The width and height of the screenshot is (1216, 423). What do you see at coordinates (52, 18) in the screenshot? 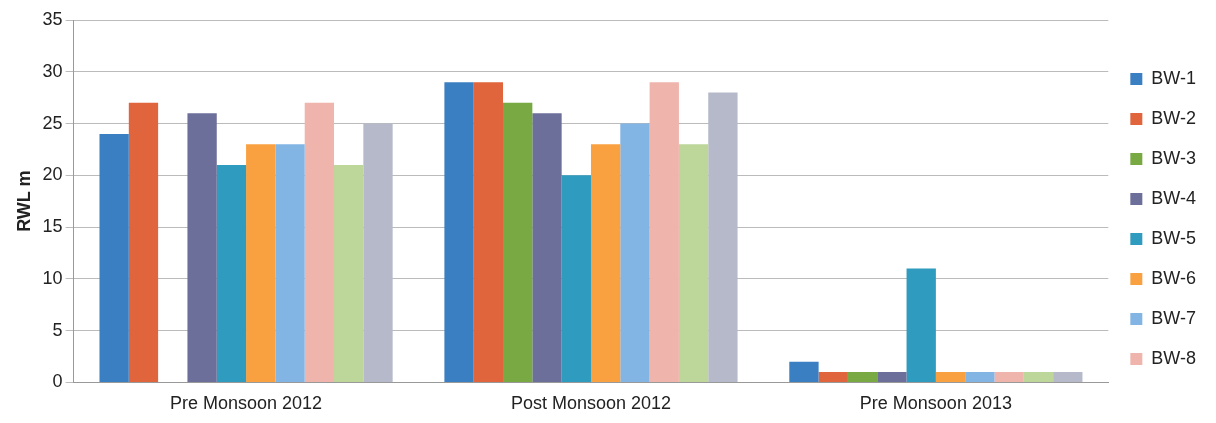
I see `y-tick-label: 35` at bounding box center [52, 18].